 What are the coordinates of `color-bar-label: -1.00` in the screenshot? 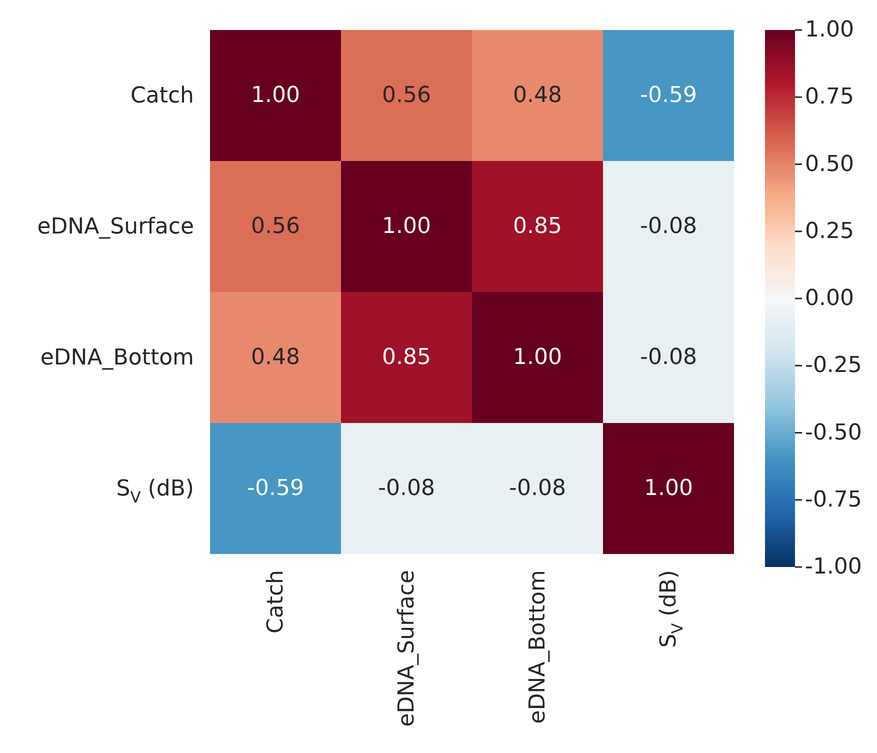 It's located at (833, 567).